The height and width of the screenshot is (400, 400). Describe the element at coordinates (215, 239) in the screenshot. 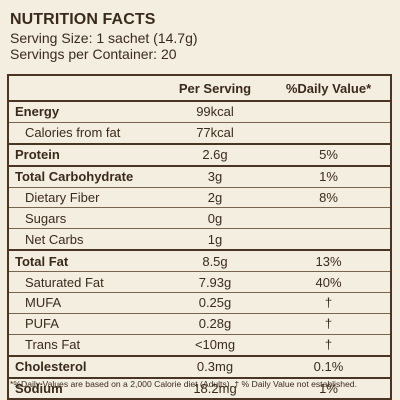

I see `per-serving-value: 1g` at that location.